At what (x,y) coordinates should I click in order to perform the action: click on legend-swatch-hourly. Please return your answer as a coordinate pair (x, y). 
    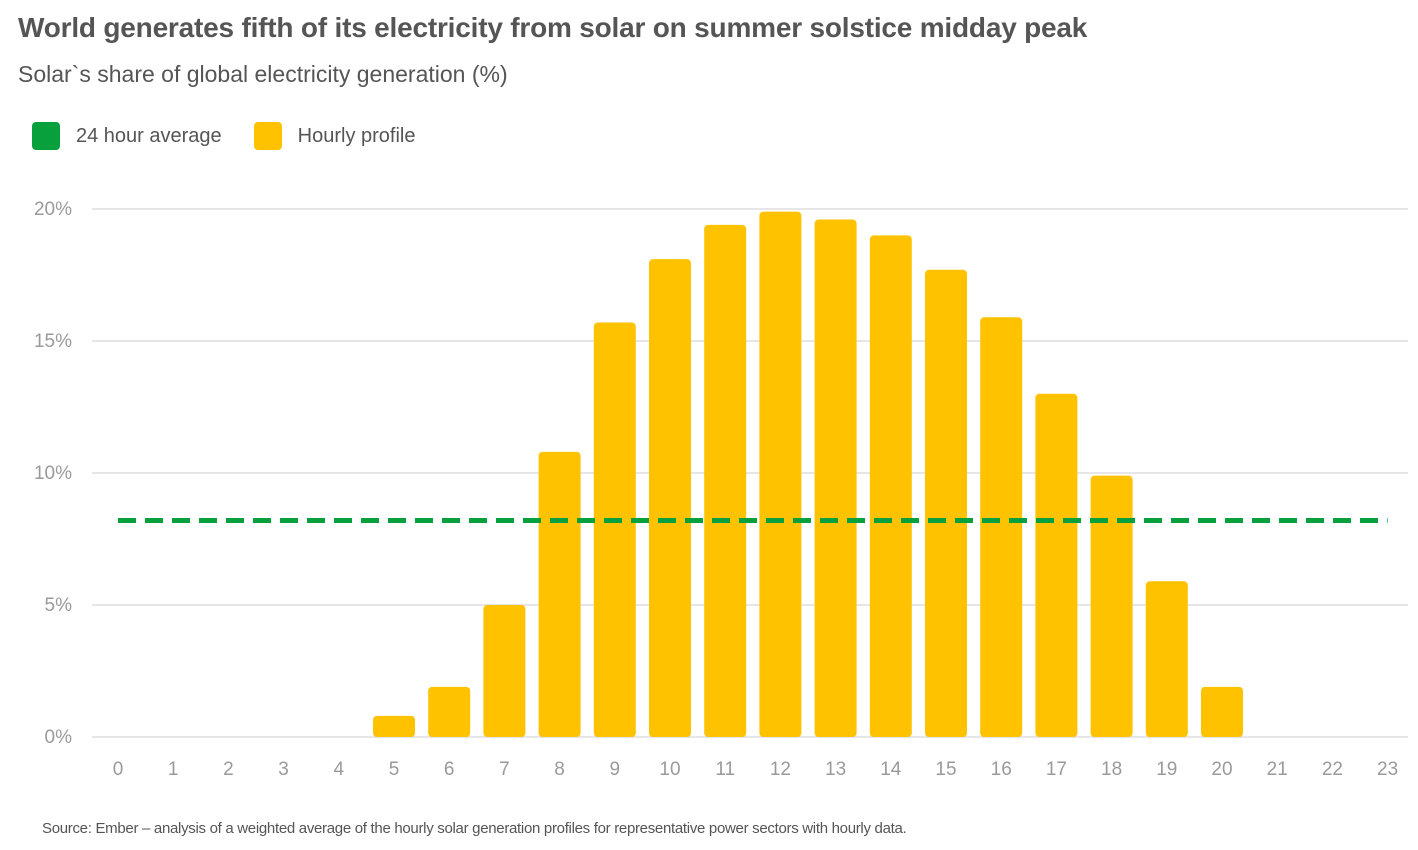
    Looking at the image, I should click on (267, 136).